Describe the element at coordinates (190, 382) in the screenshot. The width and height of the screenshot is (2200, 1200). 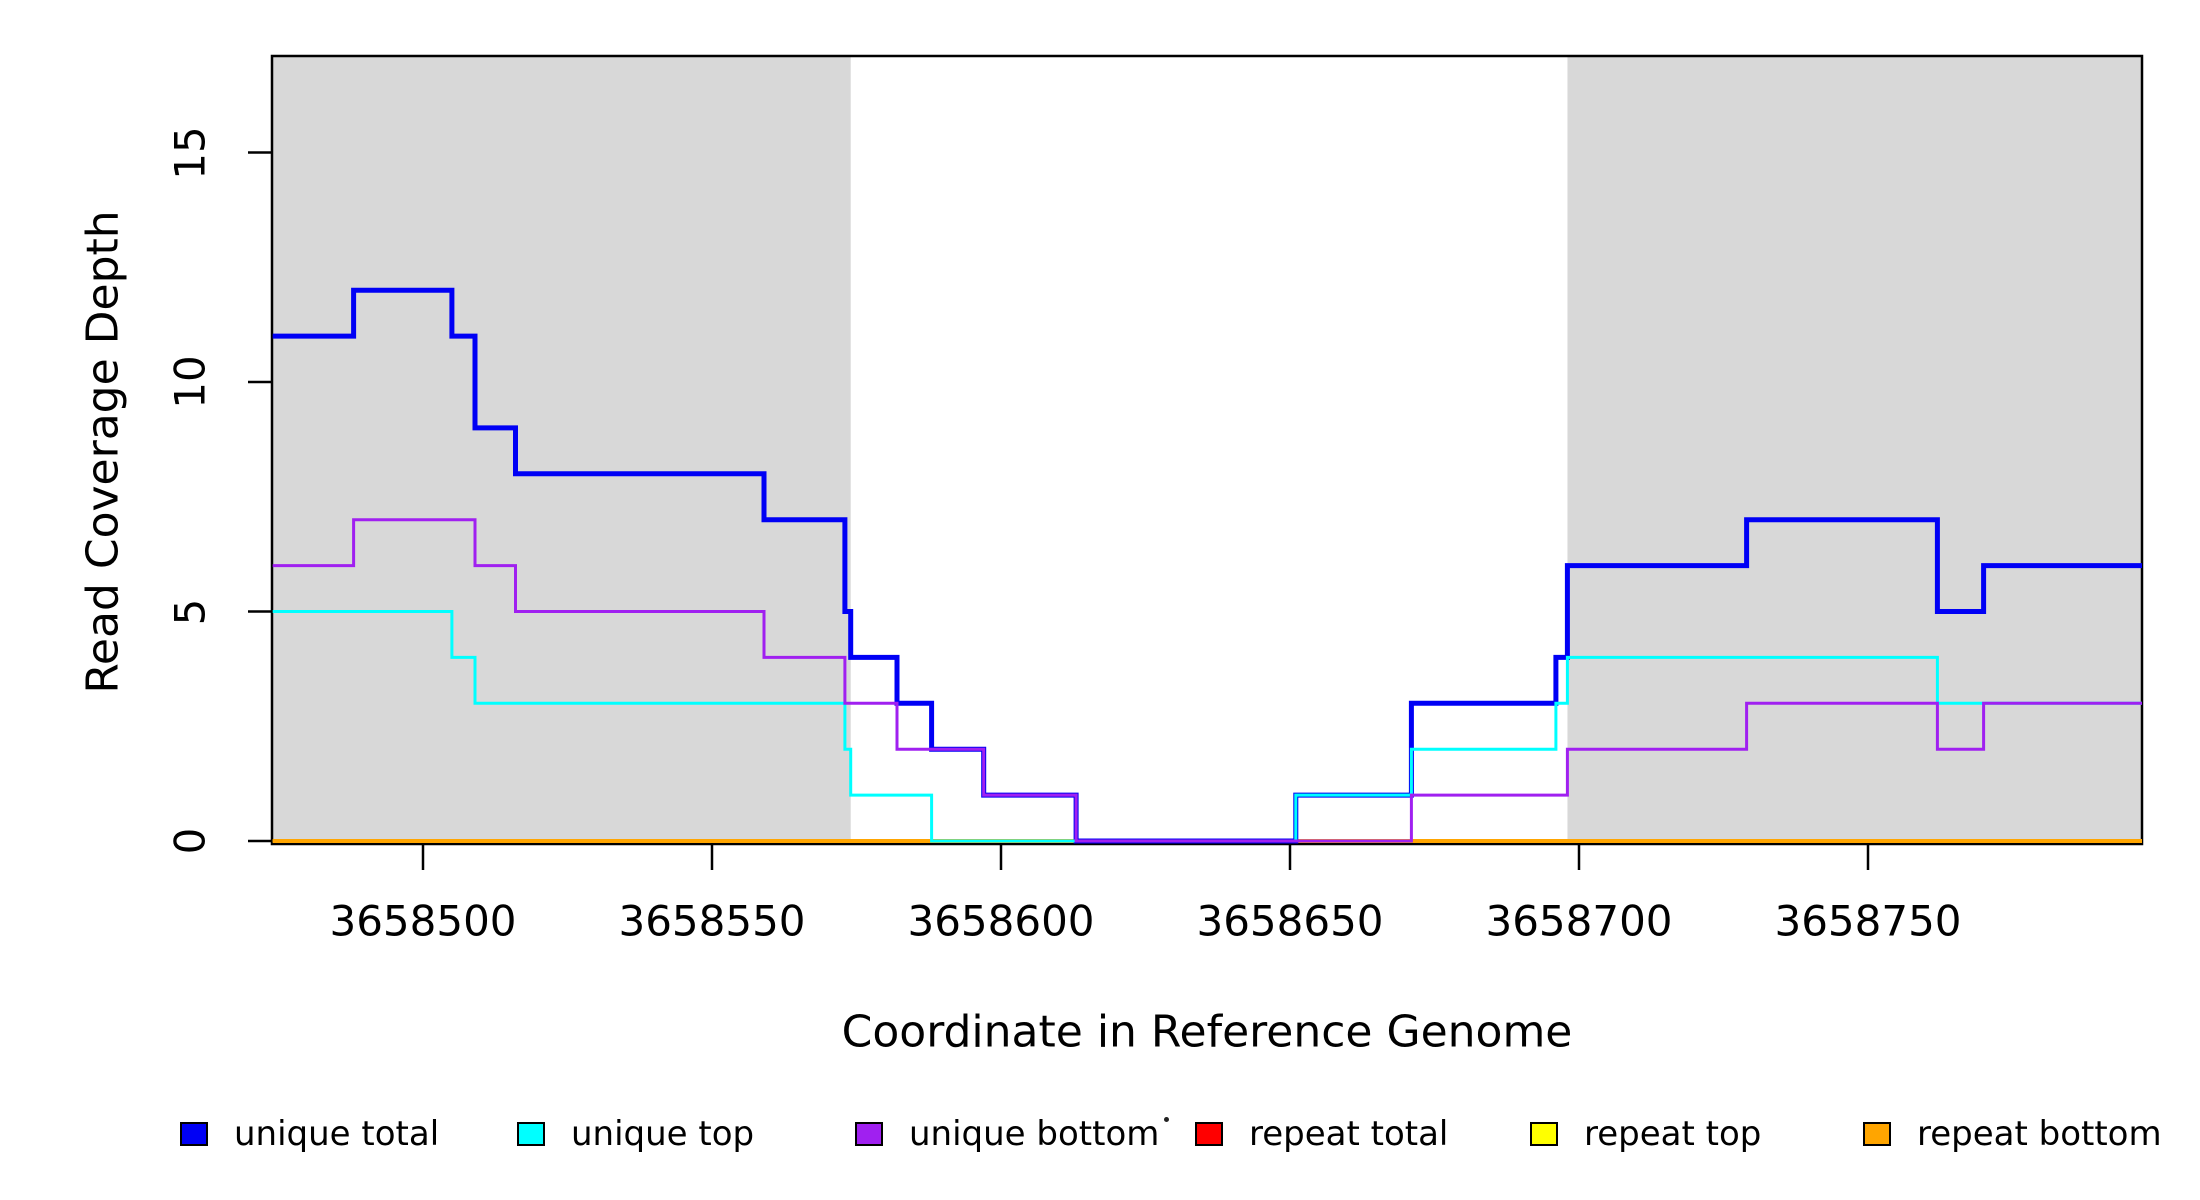
I see `y-tick-label: 10` at that location.